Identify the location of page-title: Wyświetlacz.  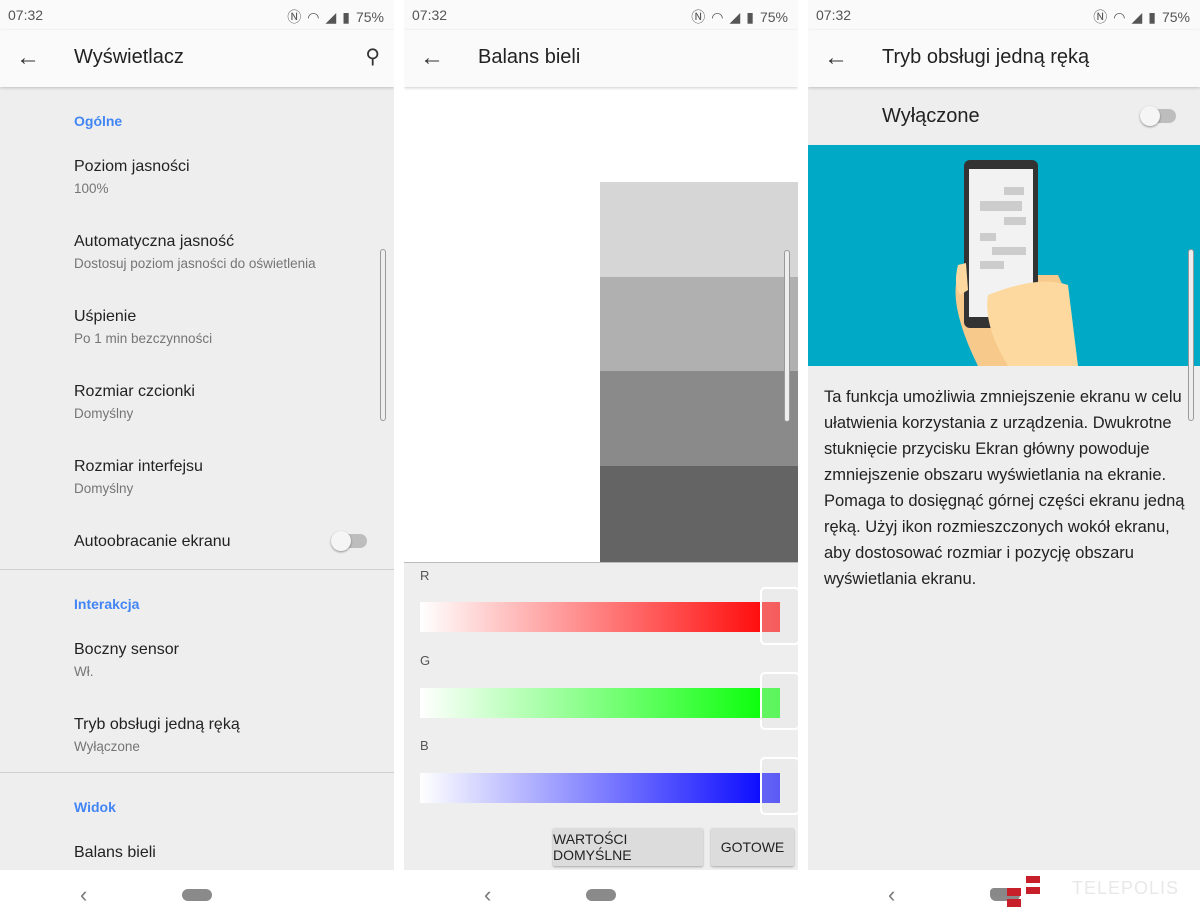
(129, 57).